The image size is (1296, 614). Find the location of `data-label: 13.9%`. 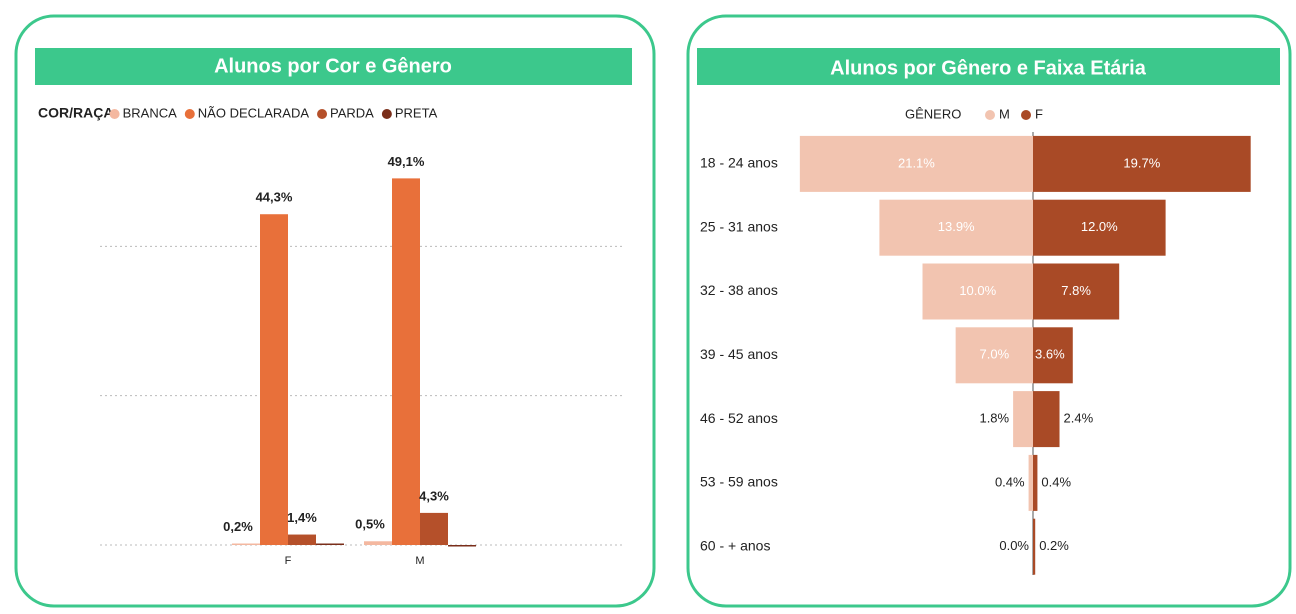

data-label: 13.9% is located at coordinates (956, 226).